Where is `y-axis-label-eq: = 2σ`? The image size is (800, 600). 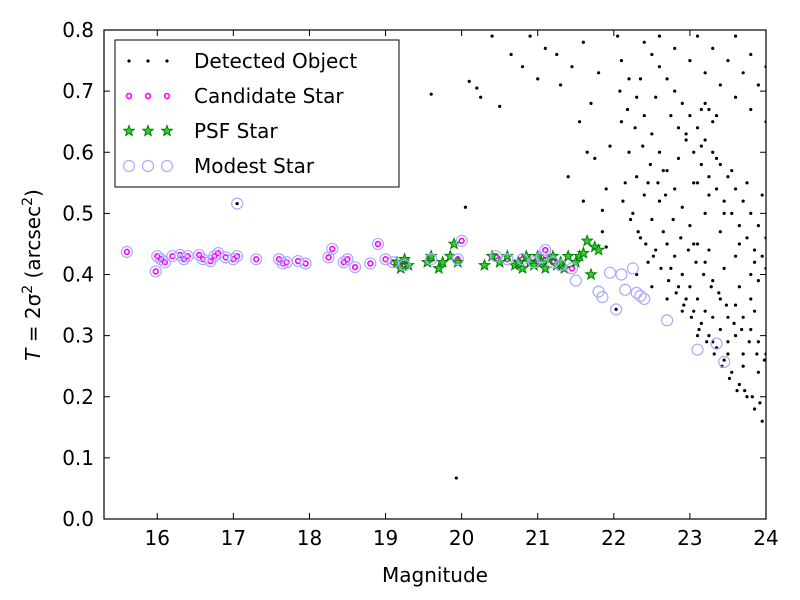
y-axis-label-eq: = 2σ is located at coordinates (33, 320).